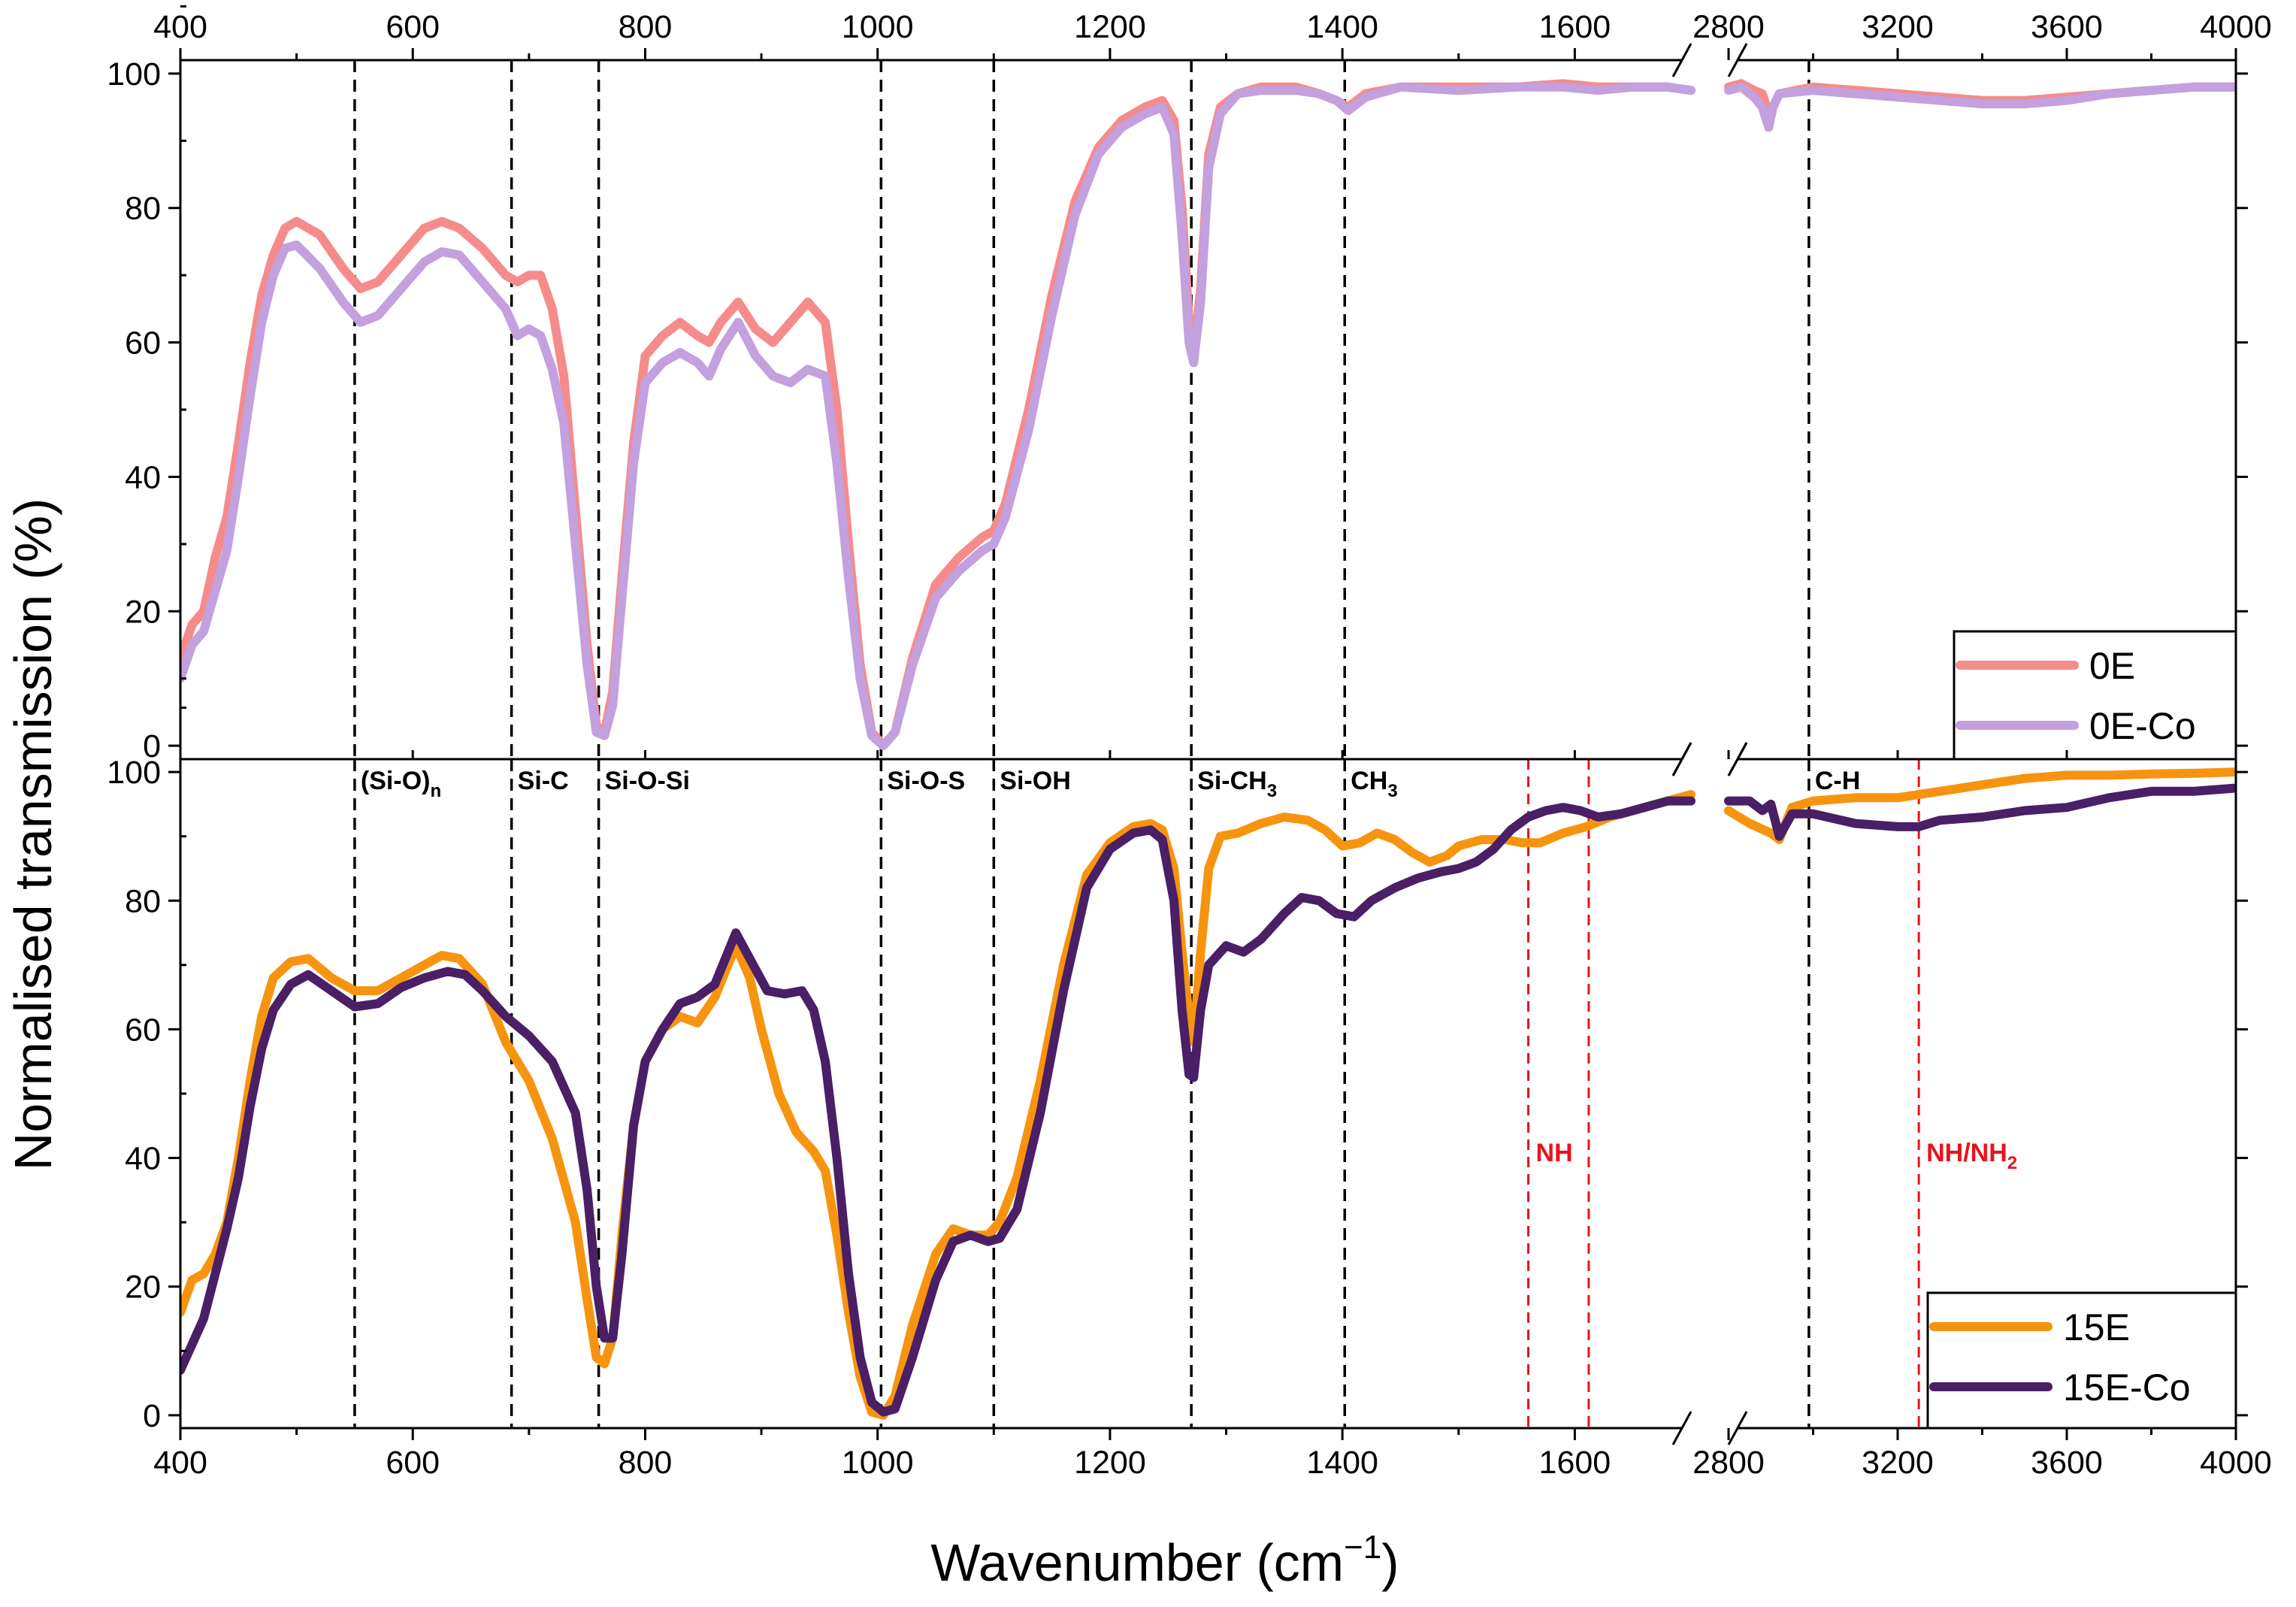 This screenshot has width=2296, height=1607. What do you see at coordinates (1165, 1560) in the screenshot?
I see `x-axis-title: Wavenumber (cm−1)` at bounding box center [1165, 1560].